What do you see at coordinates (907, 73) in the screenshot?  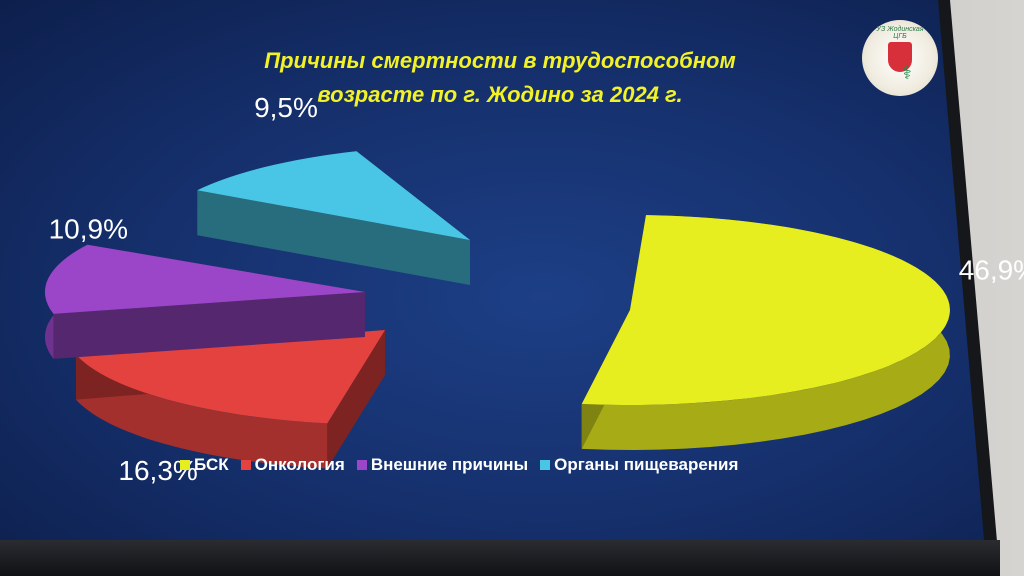 I see `caduceus-icon: ⚕` at bounding box center [907, 73].